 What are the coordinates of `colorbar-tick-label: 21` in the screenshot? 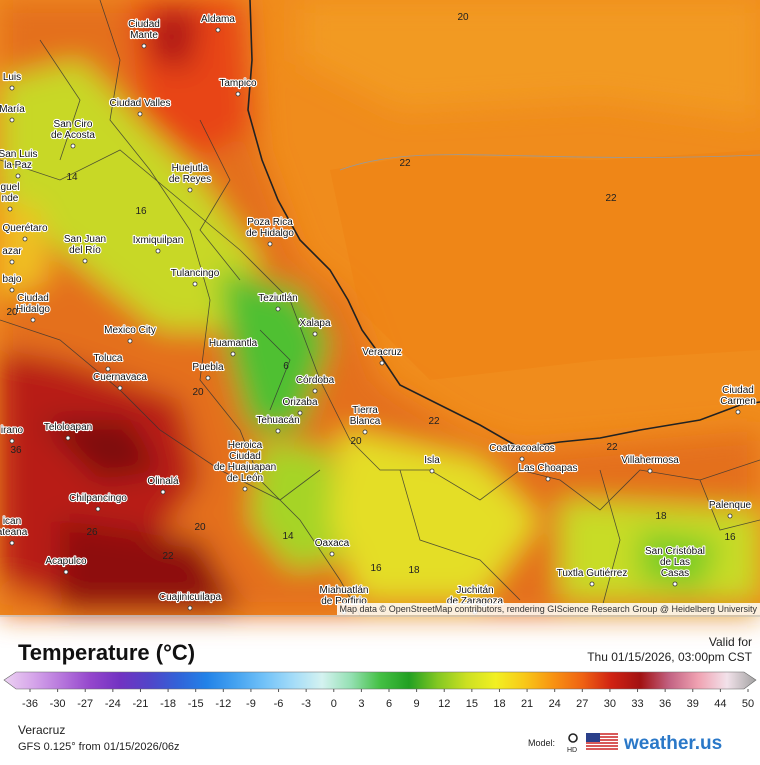 It's located at (527, 704).